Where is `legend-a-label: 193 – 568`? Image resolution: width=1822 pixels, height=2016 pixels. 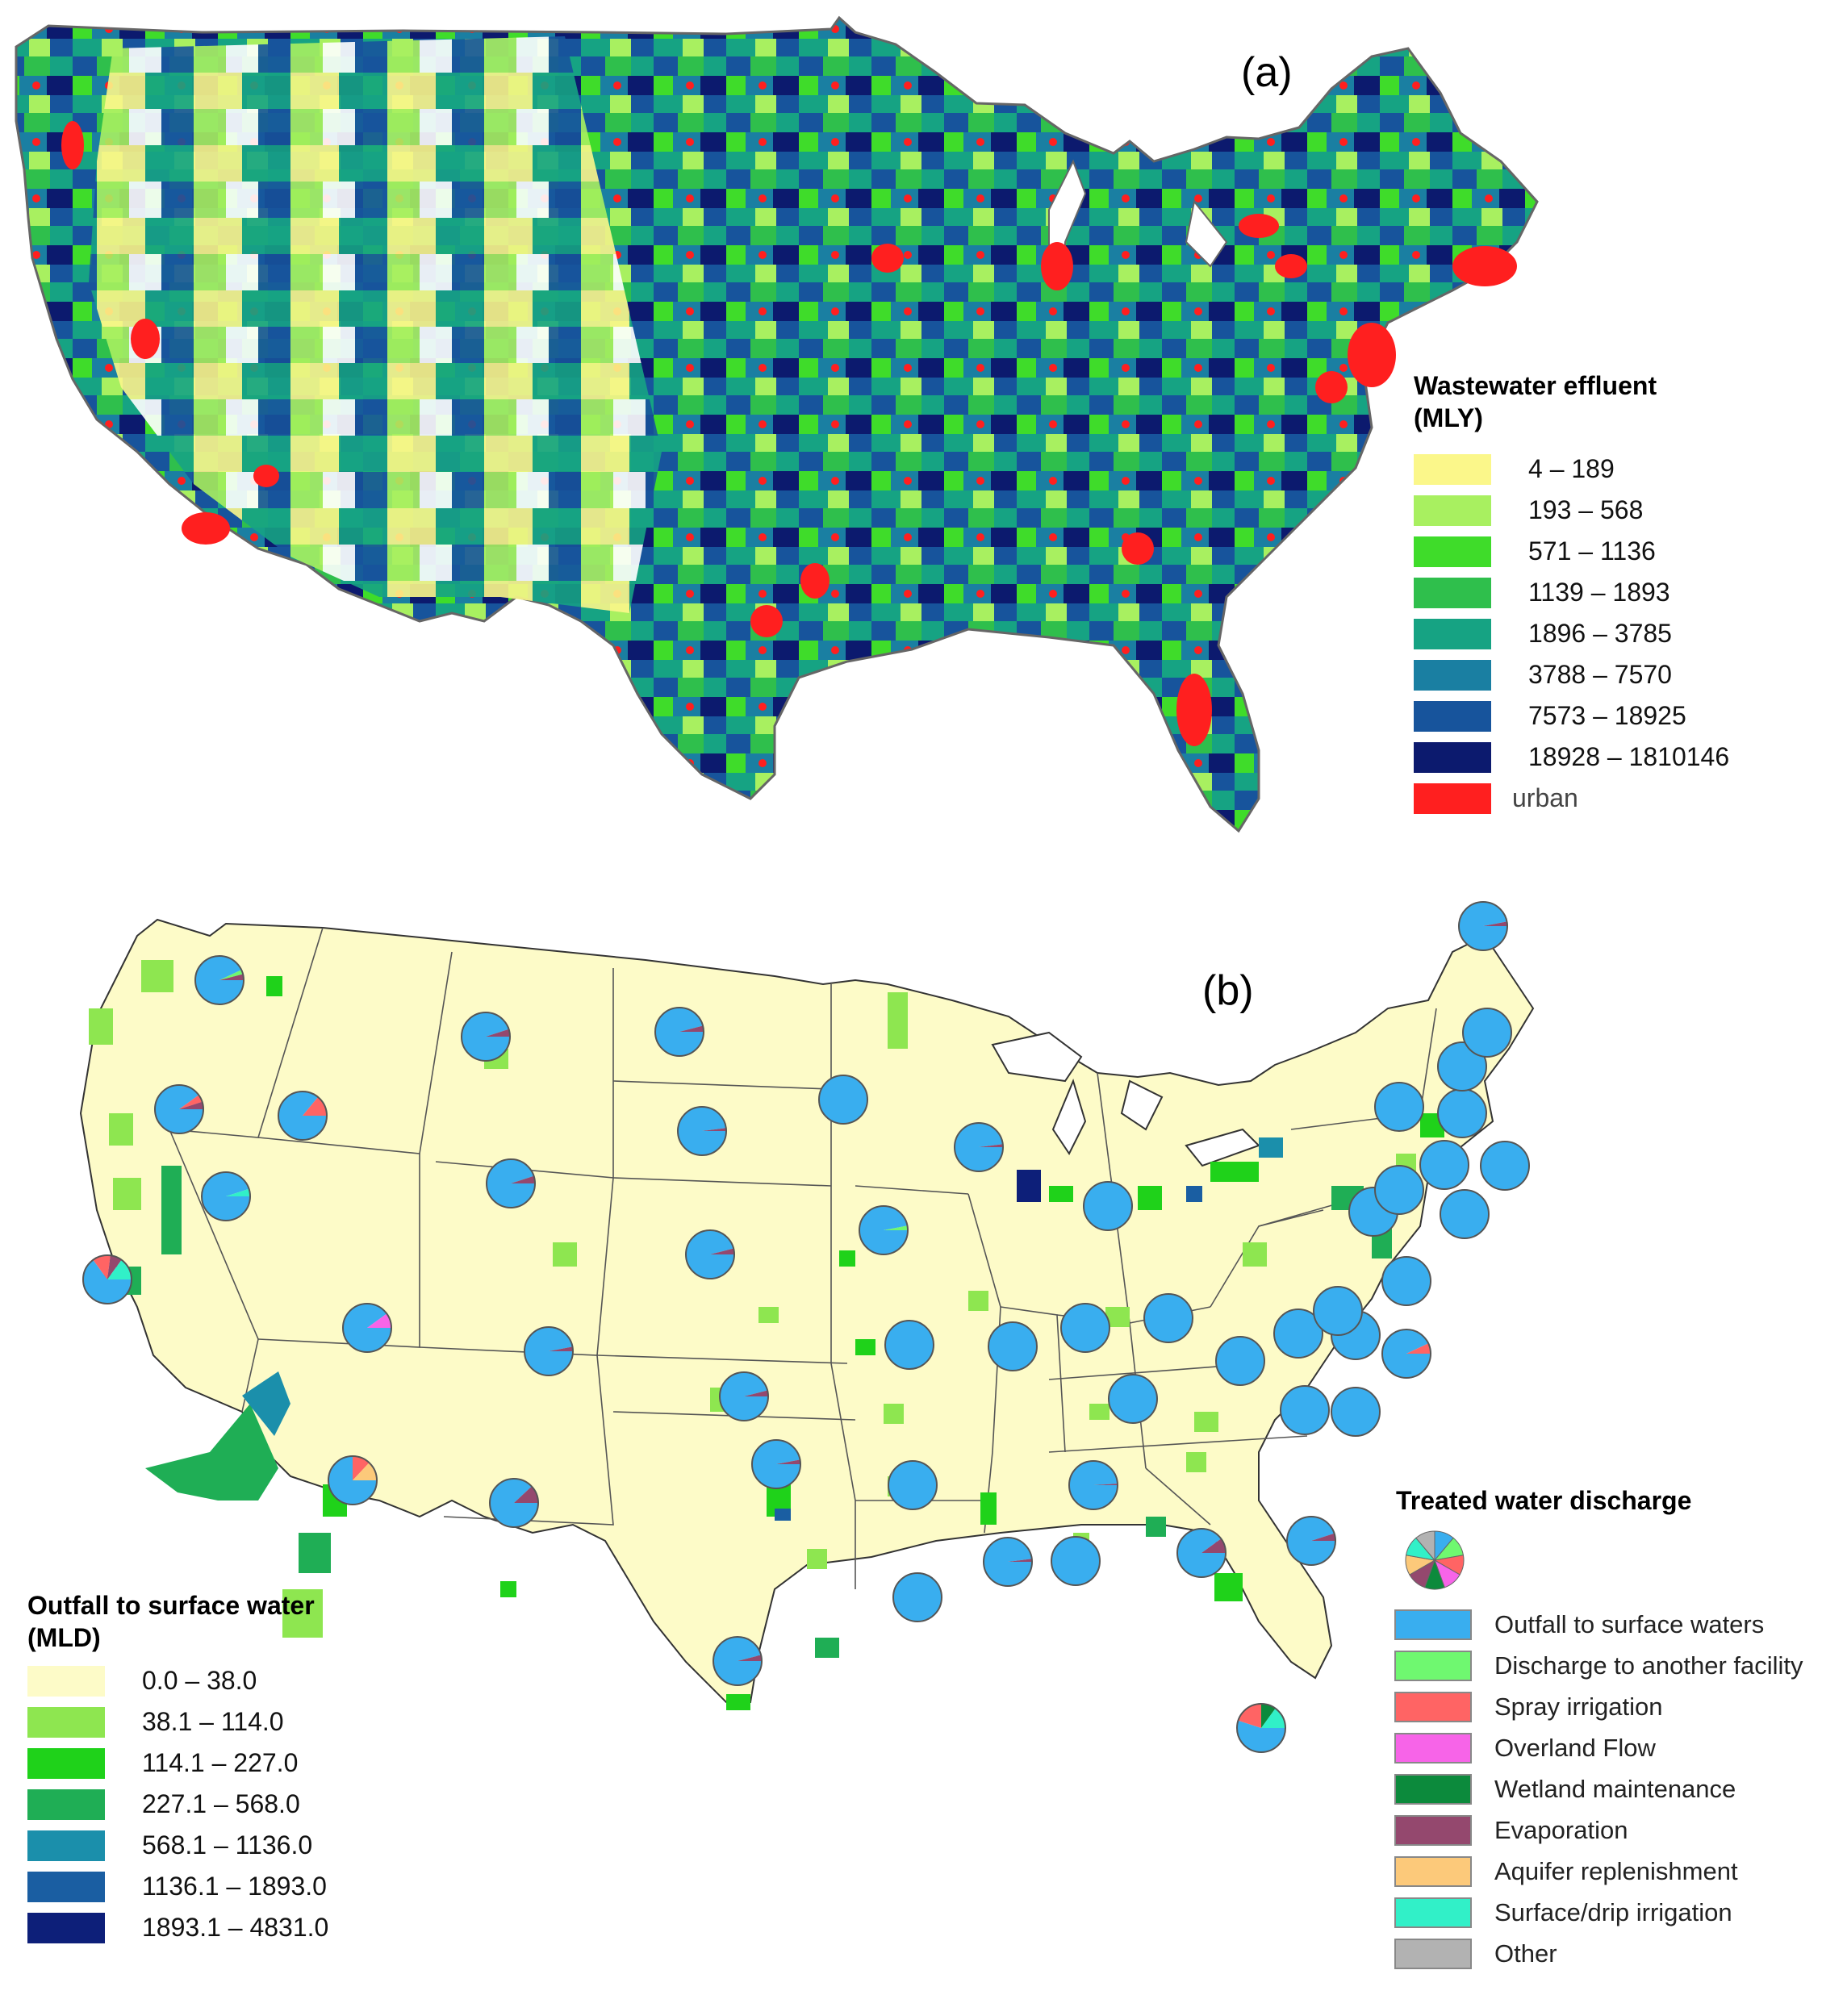
legend-a-label: 193 – 568 is located at coordinates (1586, 509).